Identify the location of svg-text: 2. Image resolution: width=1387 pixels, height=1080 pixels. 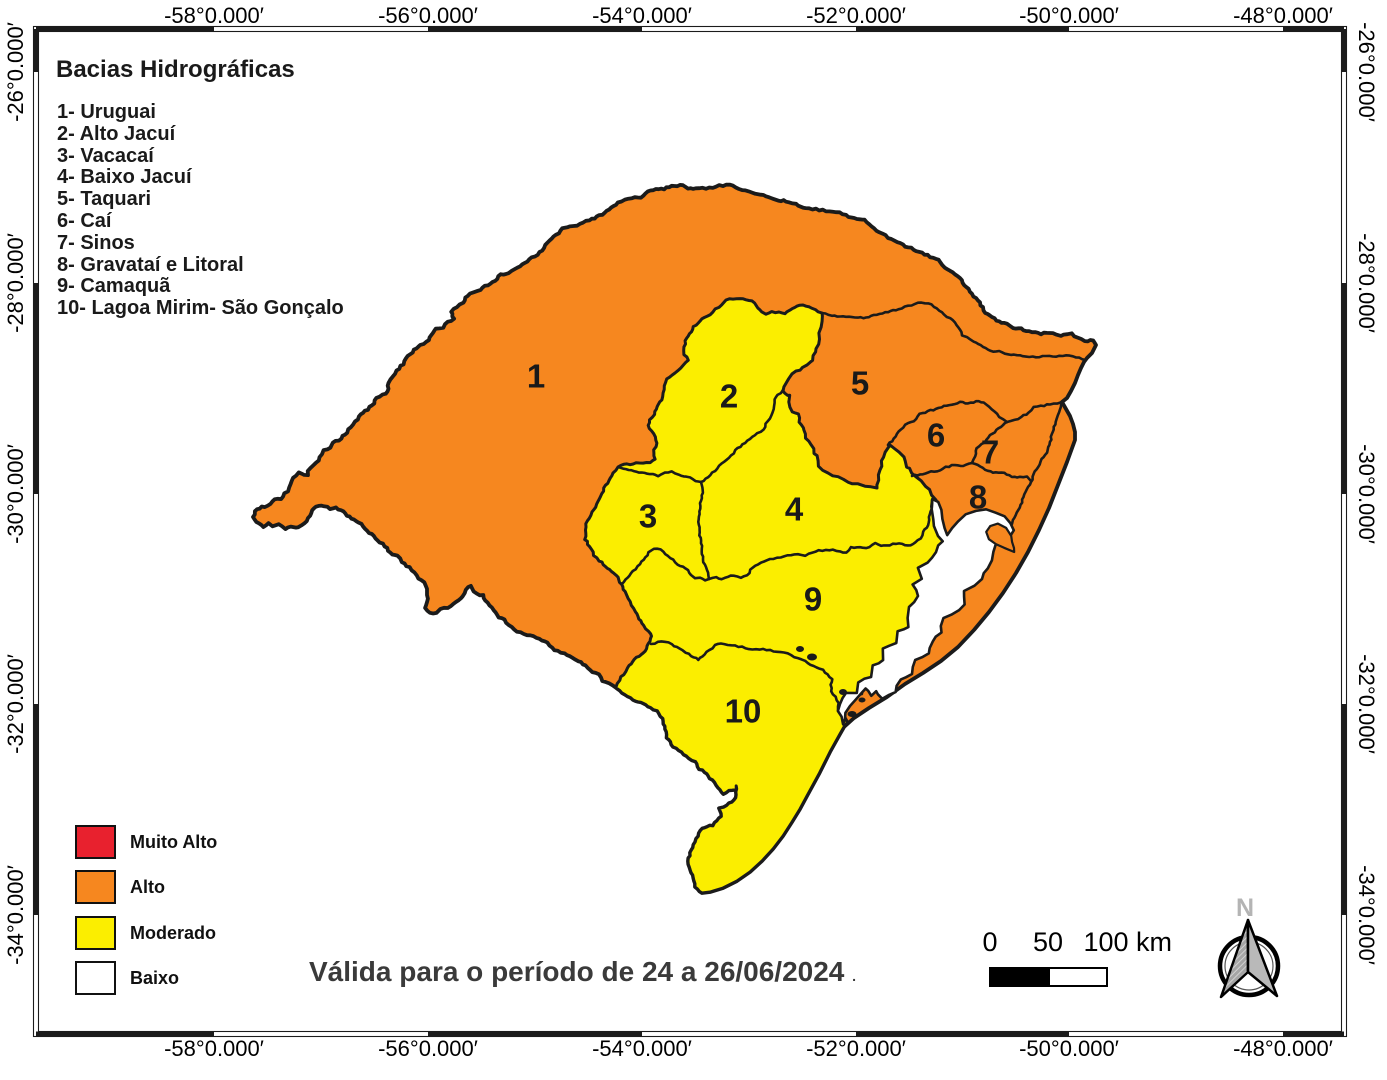
(729, 396).